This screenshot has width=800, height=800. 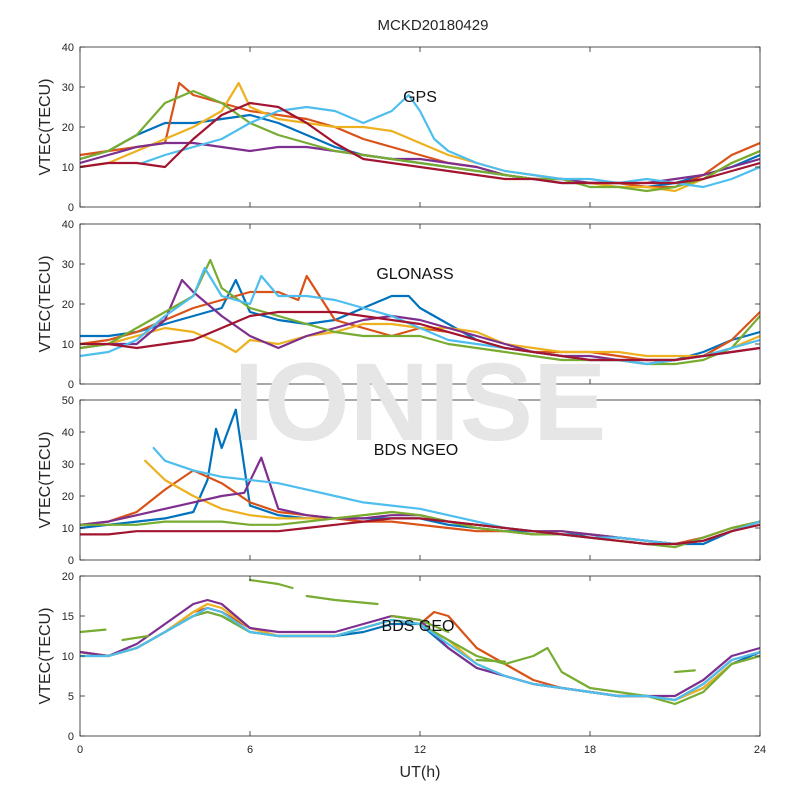 What do you see at coordinates (68, 401) in the screenshot?
I see `y-tick-label: 50` at bounding box center [68, 401].